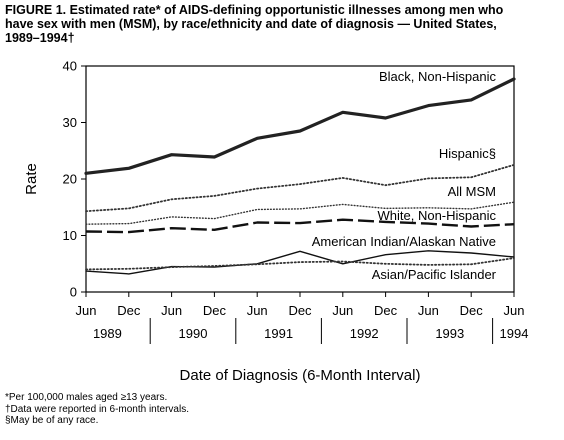 This screenshot has height=440, width=564. I want to click on y-tick-label: 10, so click(70, 235).